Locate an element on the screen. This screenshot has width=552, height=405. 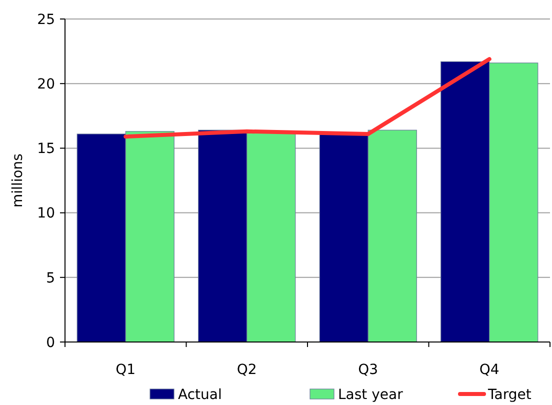
y-tick-label: 20 is located at coordinates (46, 84).